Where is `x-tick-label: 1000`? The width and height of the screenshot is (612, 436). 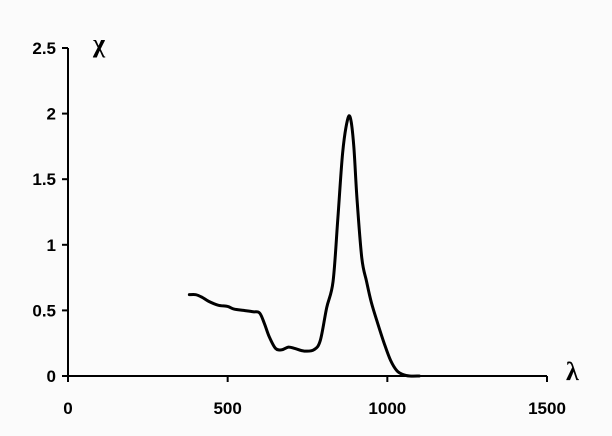 x-tick-label: 1000 is located at coordinates (387, 408).